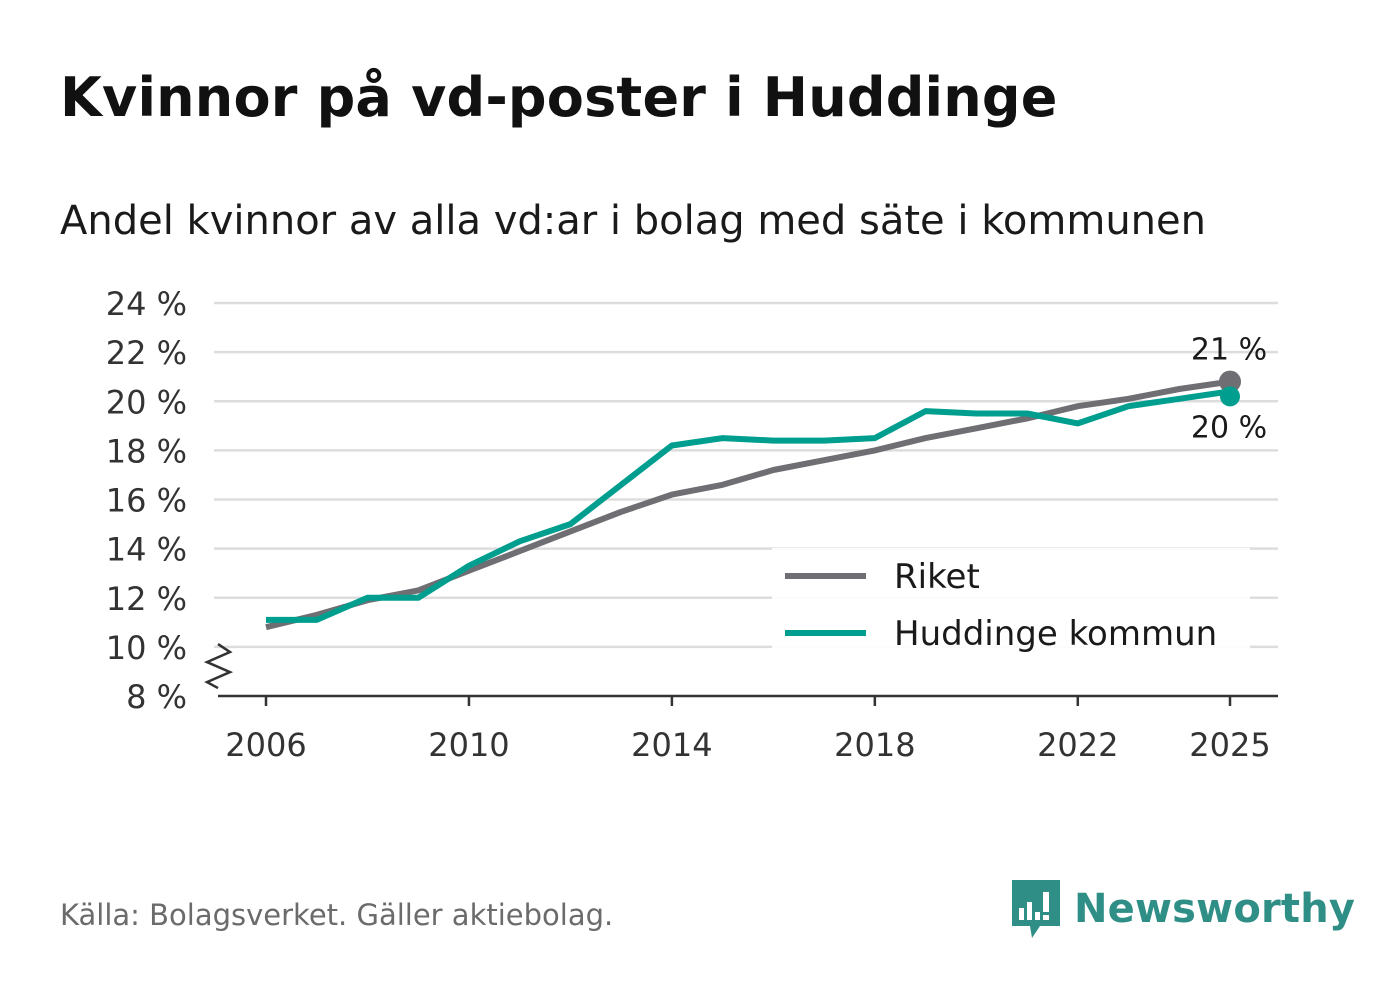 This screenshot has height=999, width=1382. I want to click on legend-box, so click(1011, 604).